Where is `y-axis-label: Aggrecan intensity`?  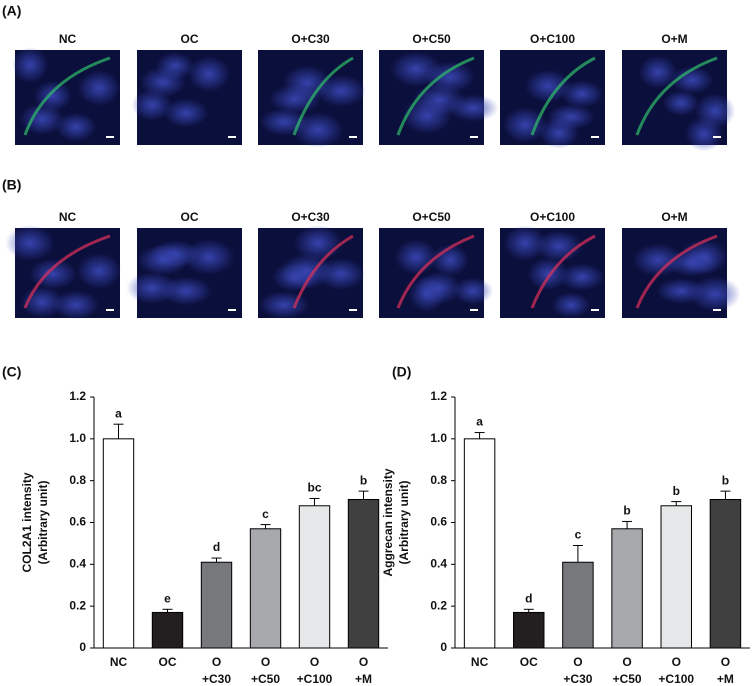 y-axis-label: Aggrecan intensity is located at coordinates (388, 522).